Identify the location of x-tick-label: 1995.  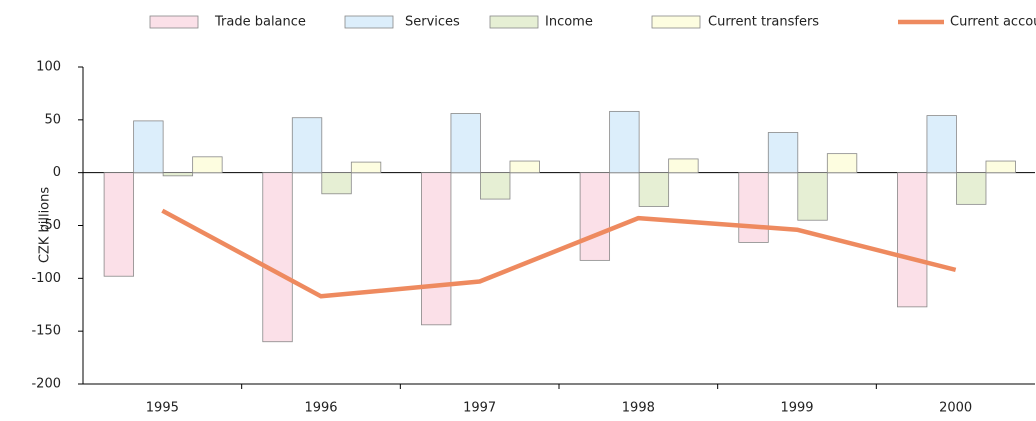
(162, 408).